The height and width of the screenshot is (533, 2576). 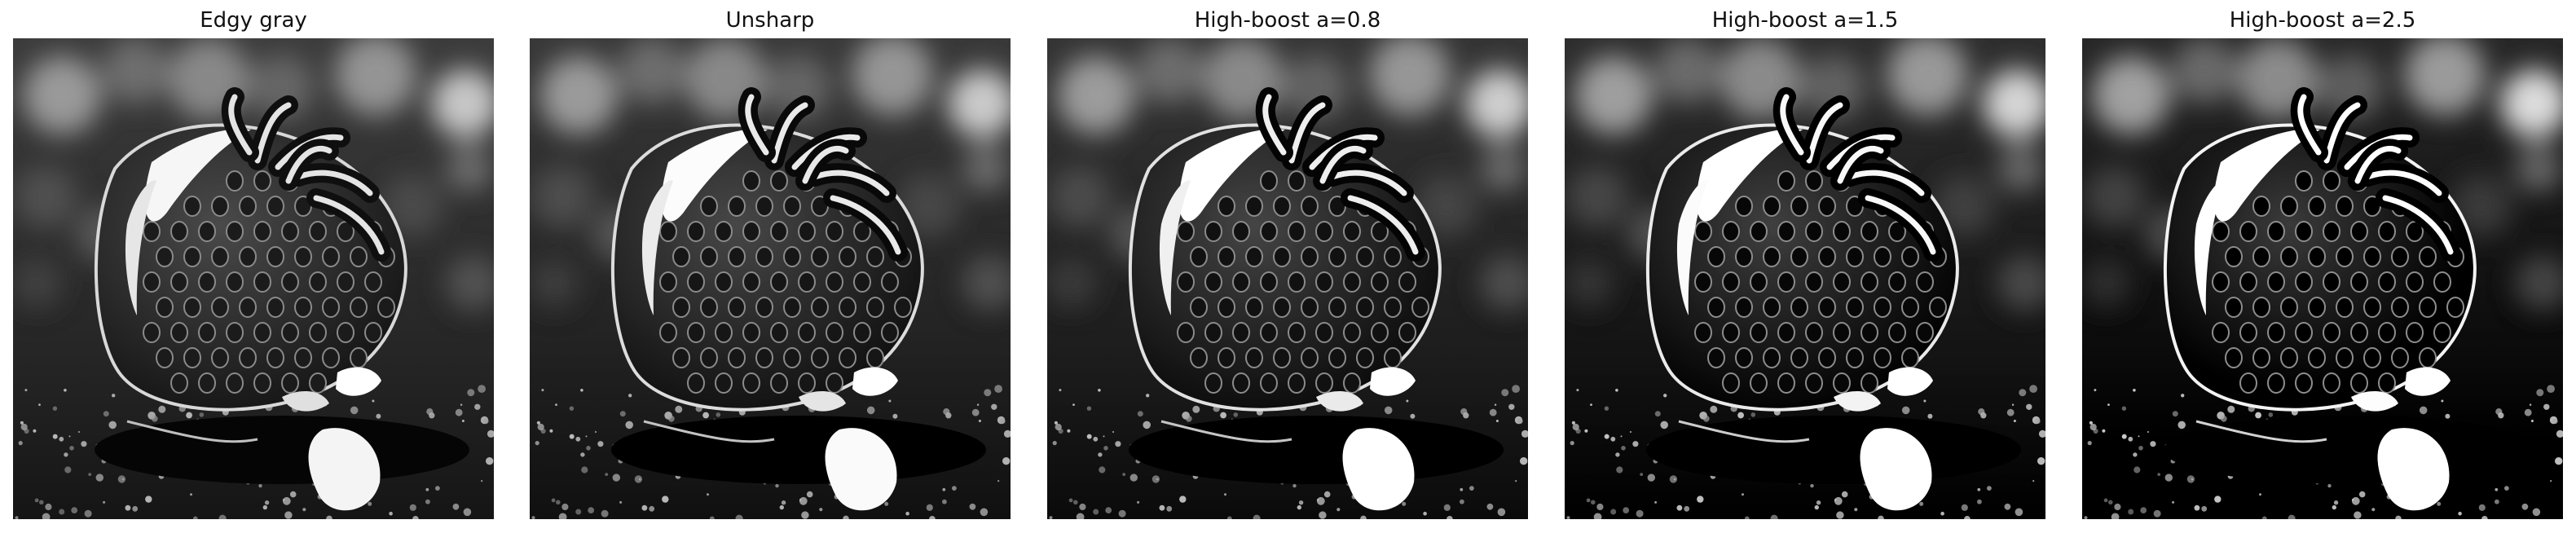 I want to click on panel-title: High-boost a=2.5, so click(x=2323, y=20).